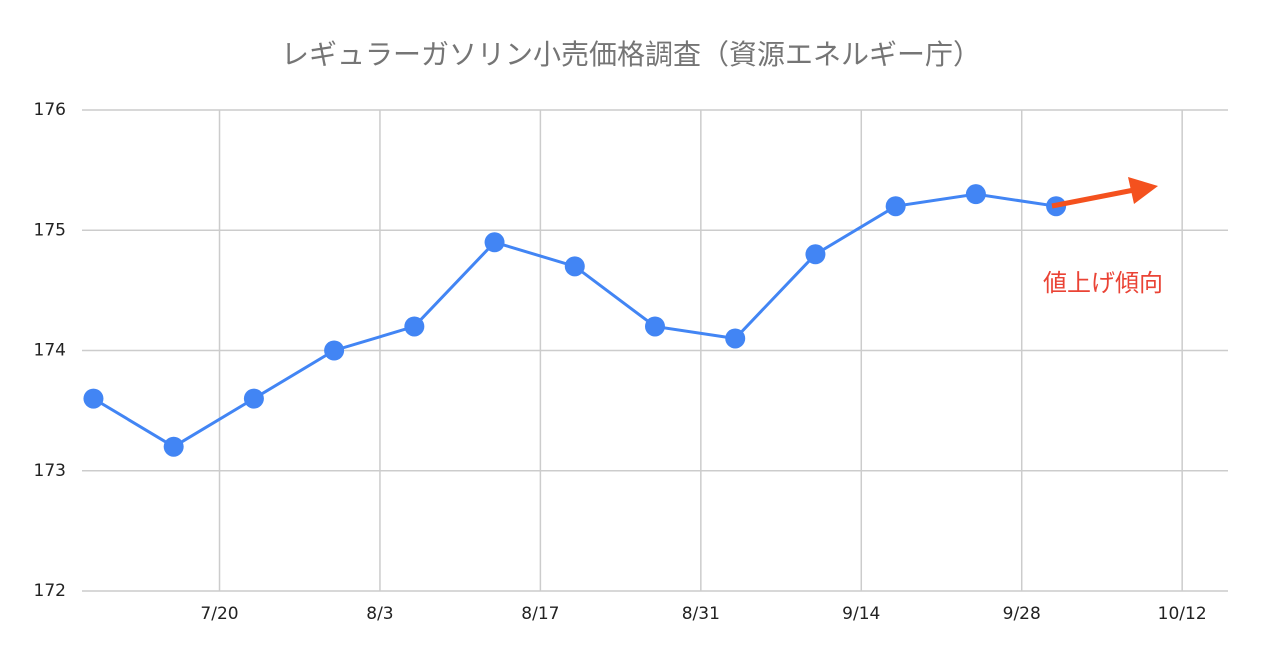 This screenshot has width=1262, height=660. Describe the element at coordinates (1093, 198) in the screenshot. I see `trend-arrow-shaft` at that location.